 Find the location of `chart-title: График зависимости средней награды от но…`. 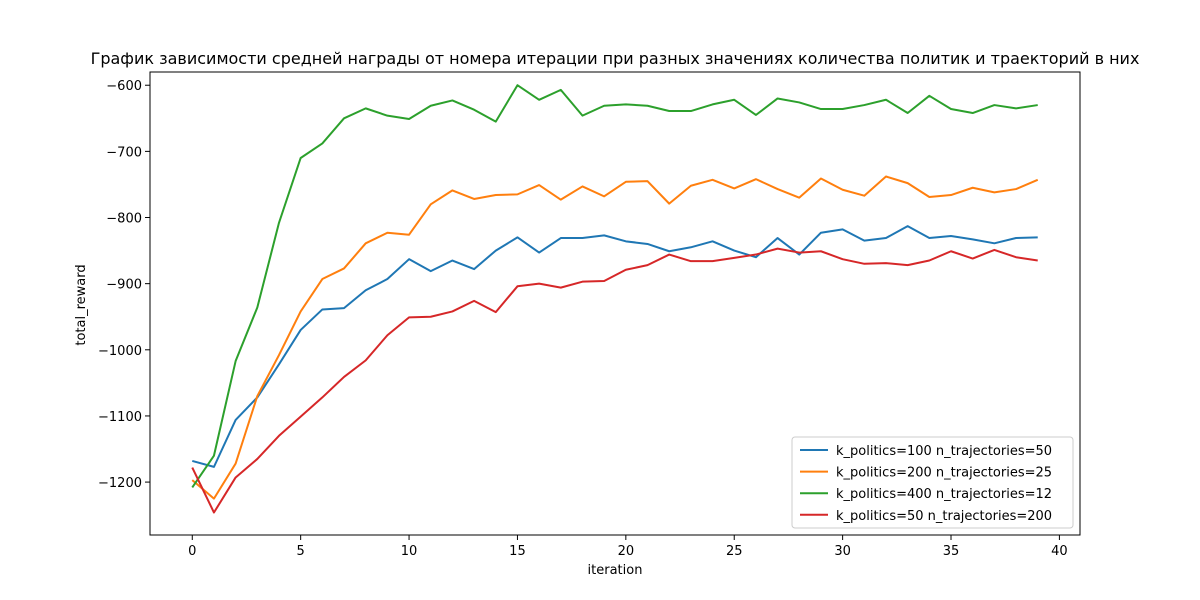

chart-title: График зависимости средней награды от но… is located at coordinates (615, 58).